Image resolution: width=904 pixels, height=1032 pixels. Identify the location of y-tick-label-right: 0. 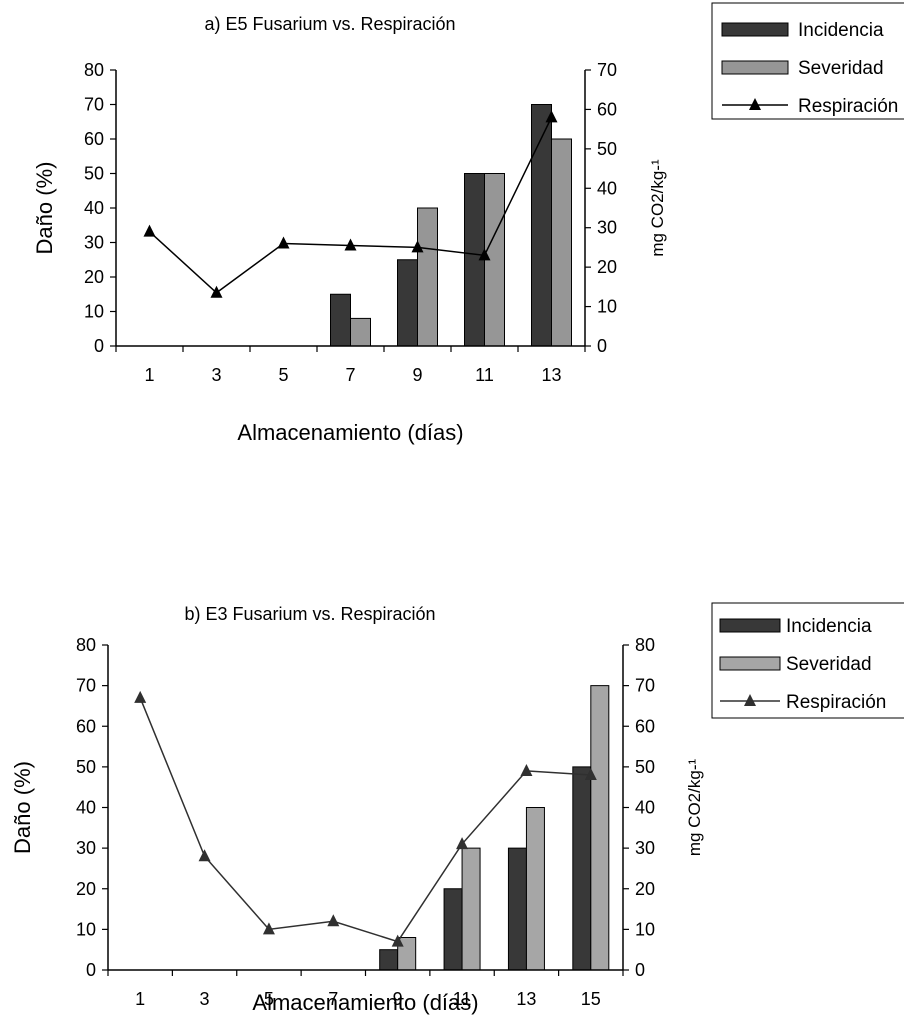
(640, 970).